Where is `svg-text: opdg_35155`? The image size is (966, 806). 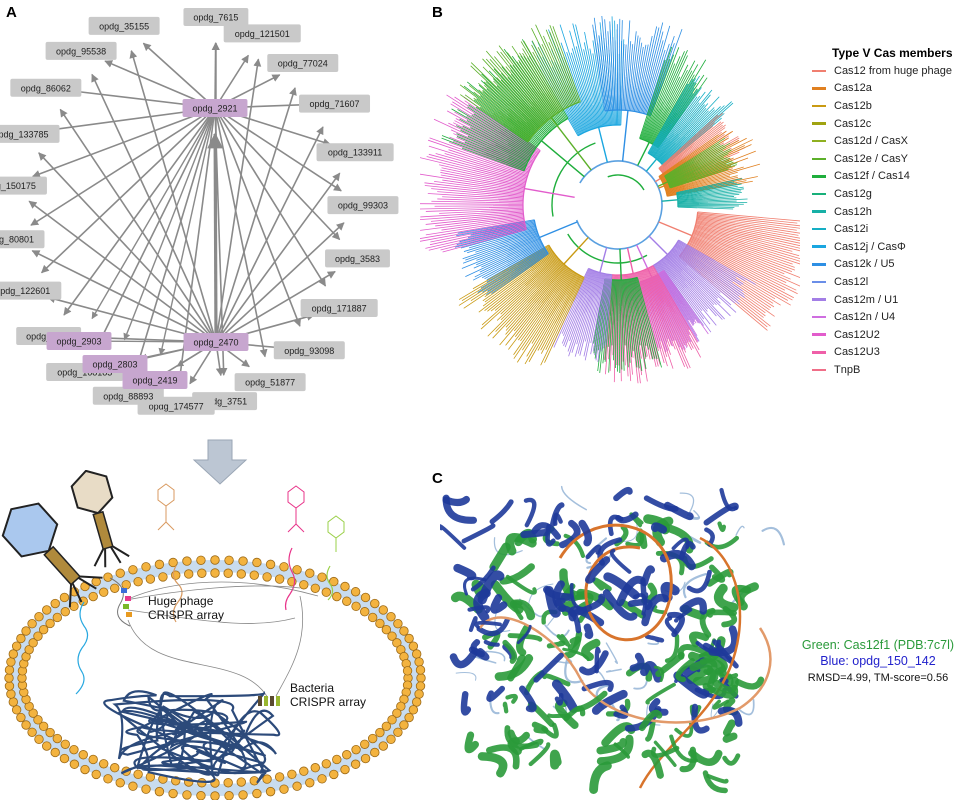
svg-text: opdg_35155 is located at coordinates (124, 26).